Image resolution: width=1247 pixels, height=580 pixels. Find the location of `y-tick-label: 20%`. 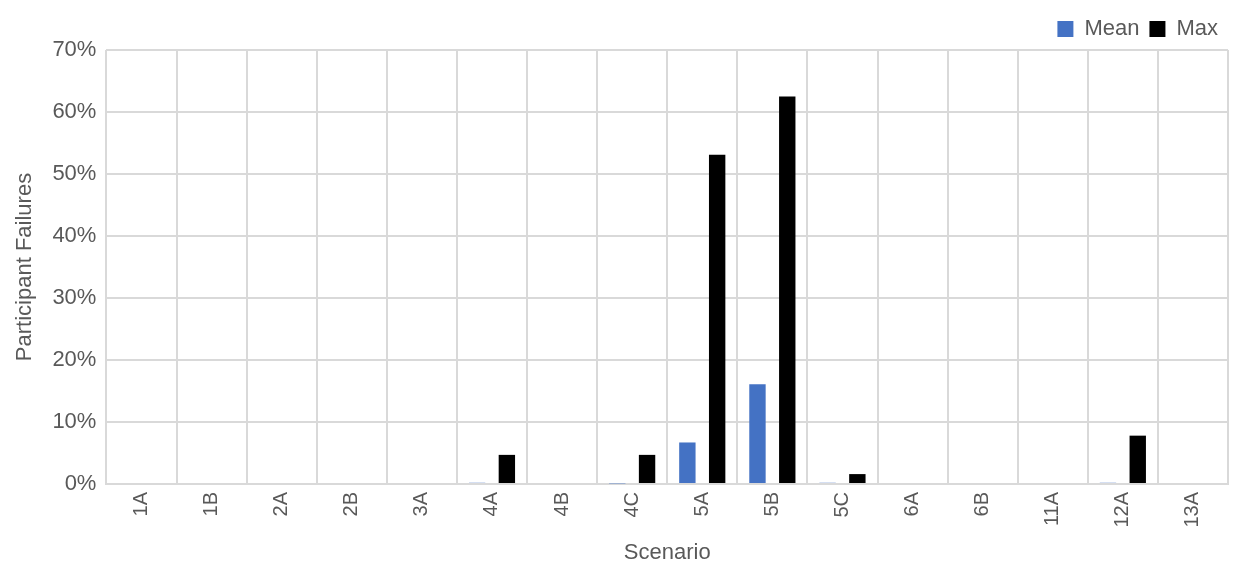

y-tick-label: 20% is located at coordinates (74, 359).